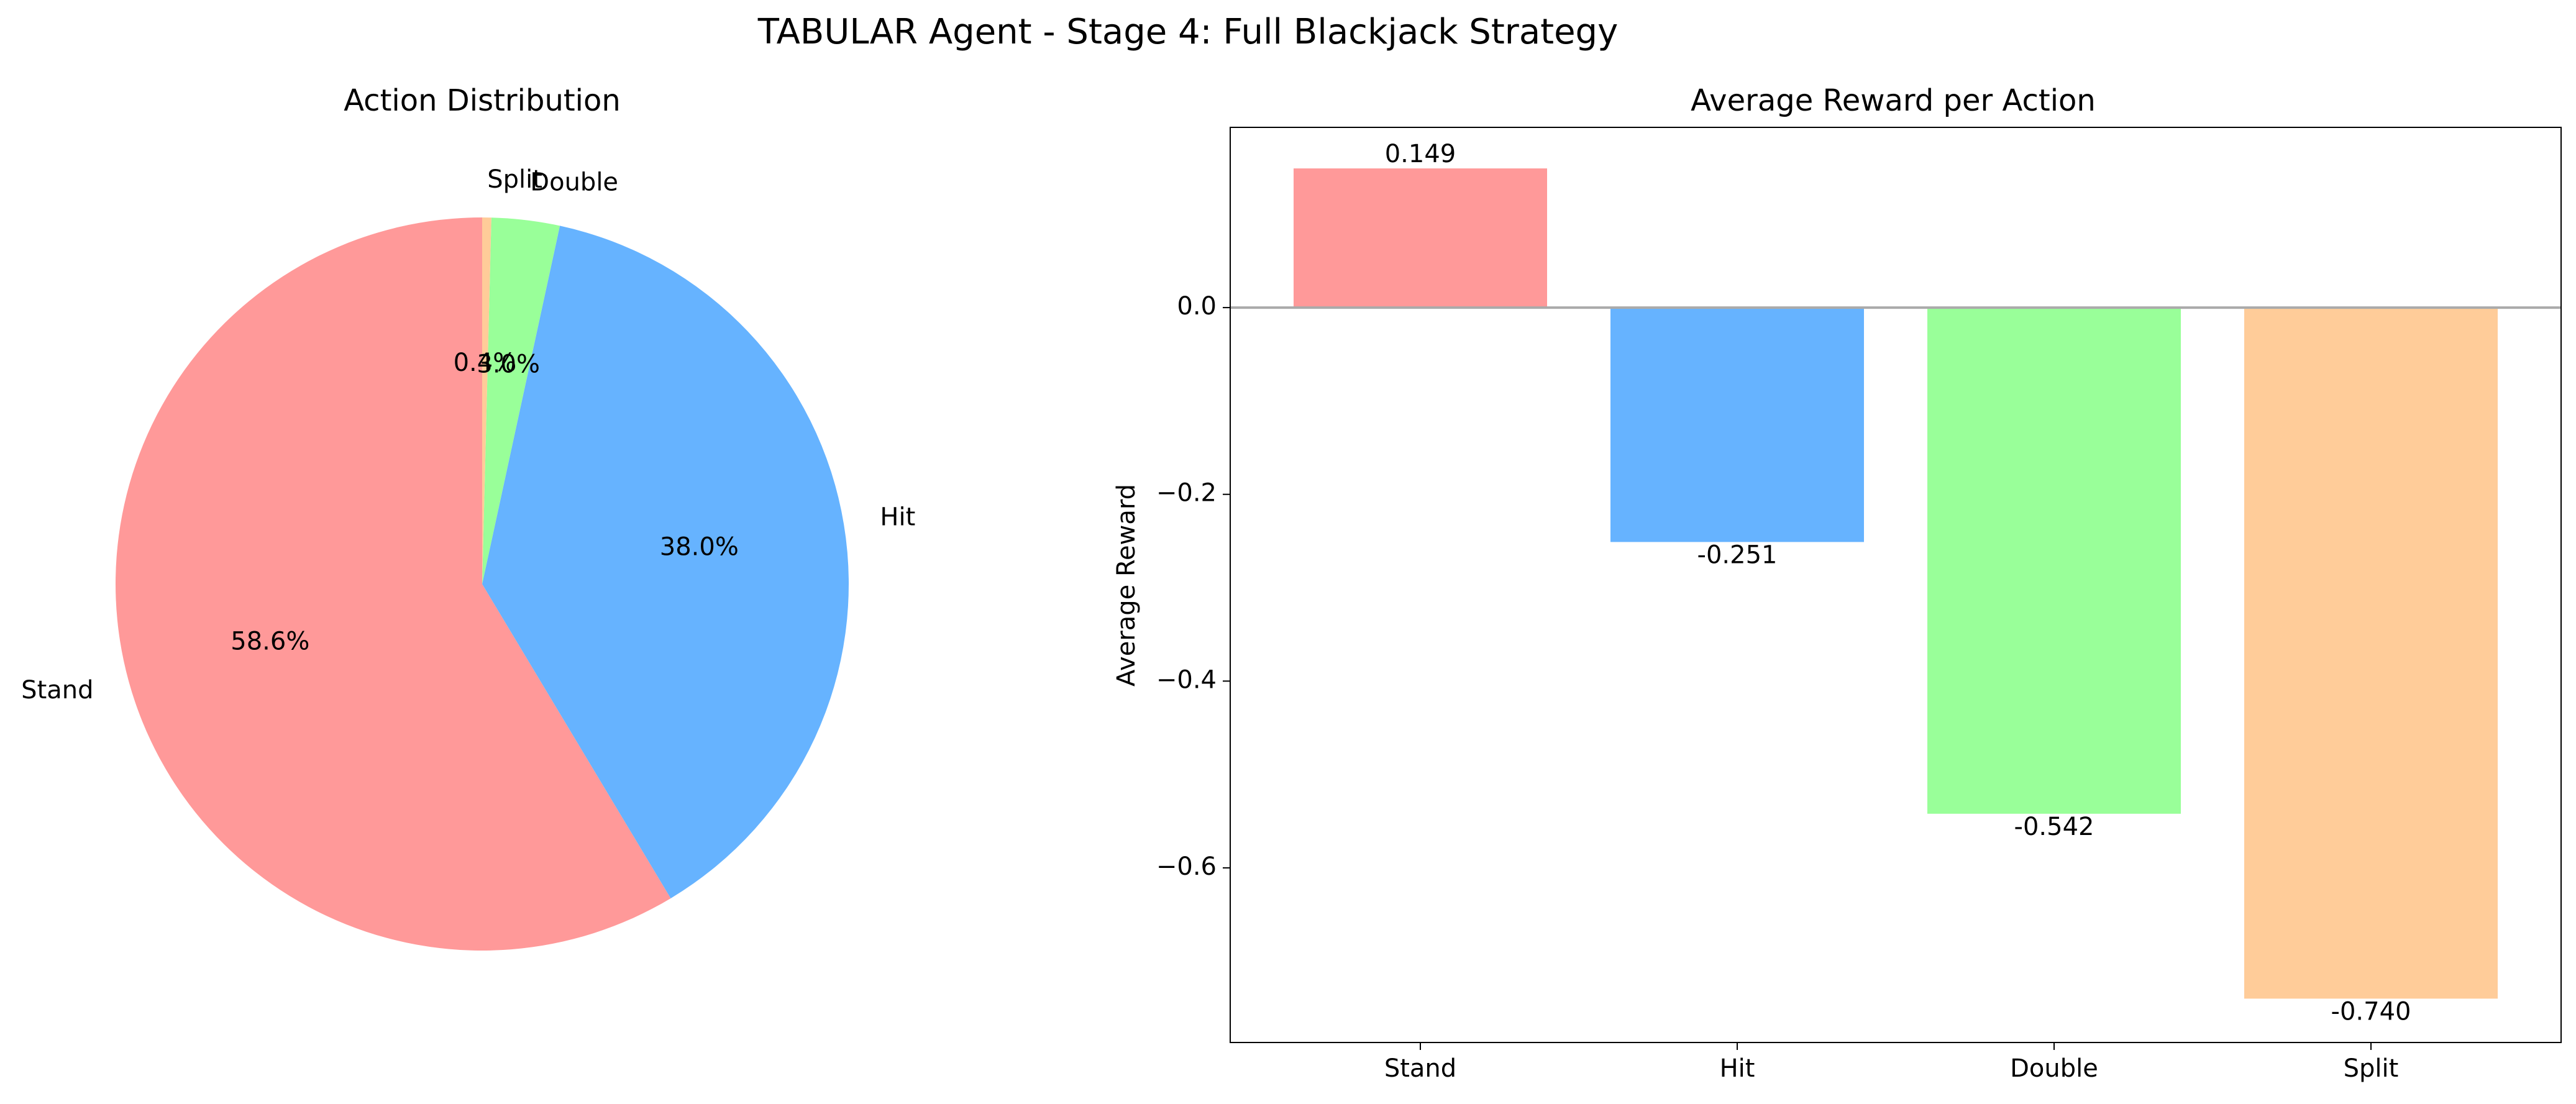 The image size is (2576, 1104). I want to click on bar-value-label-hit: -0.251, so click(1737, 555).